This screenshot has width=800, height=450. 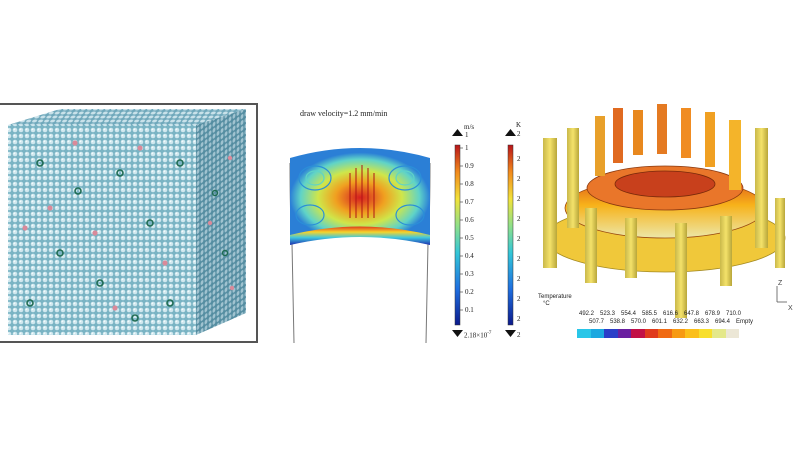 I want to click on velocity-bottom-exponent: -7, so click(x=489, y=333).